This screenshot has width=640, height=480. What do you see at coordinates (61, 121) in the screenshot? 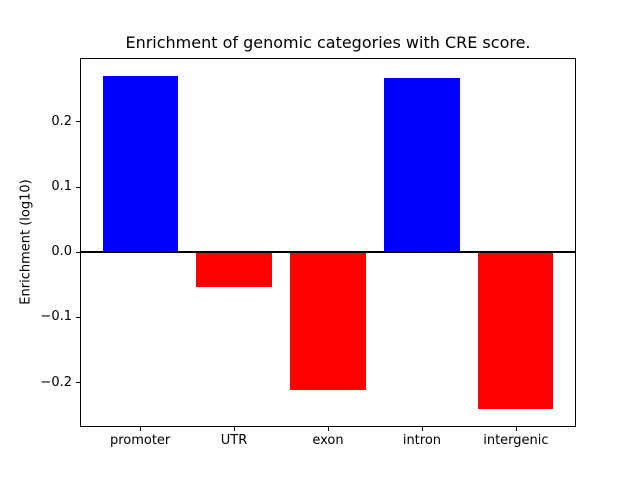
I see `y-tick-label: 0.2` at bounding box center [61, 121].